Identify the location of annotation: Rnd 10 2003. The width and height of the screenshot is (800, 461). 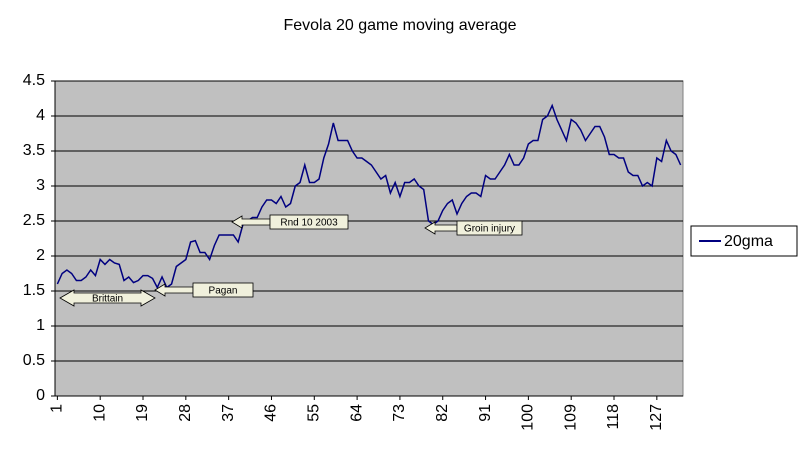
(309, 223).